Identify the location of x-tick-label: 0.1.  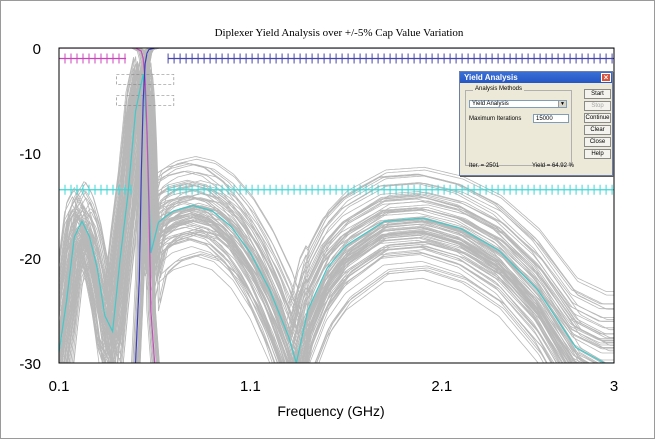
(59, 386).